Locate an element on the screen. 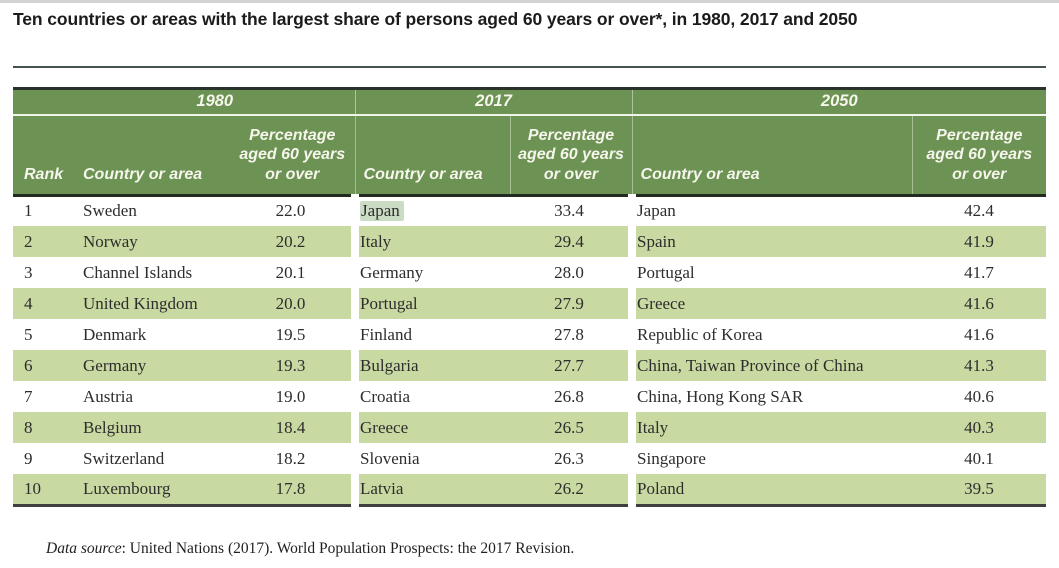  percentage-column-header-2050: Percentage aged 60 years or over is located at coordinates (979, 156).